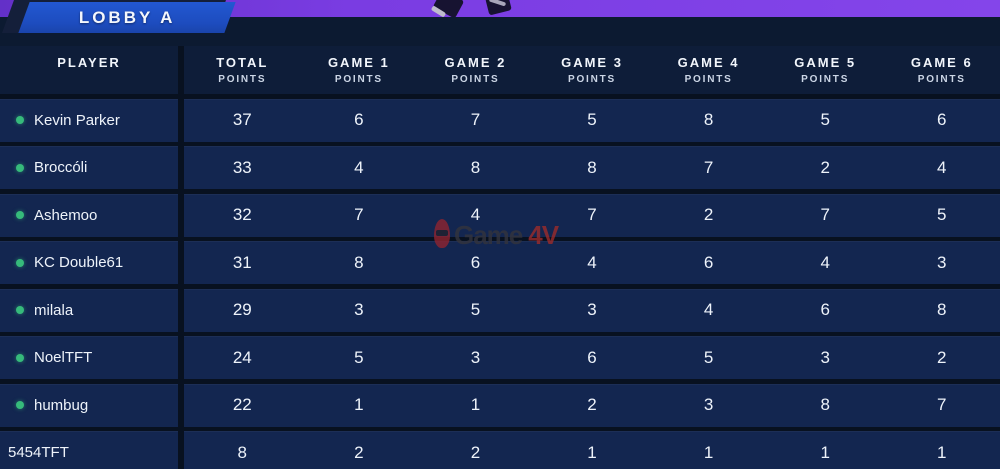 This screenshot has height=469, width=1000. I want to click on table-row: 5454TFT 8 2 2 1 1 1 1, so click(500, 450).